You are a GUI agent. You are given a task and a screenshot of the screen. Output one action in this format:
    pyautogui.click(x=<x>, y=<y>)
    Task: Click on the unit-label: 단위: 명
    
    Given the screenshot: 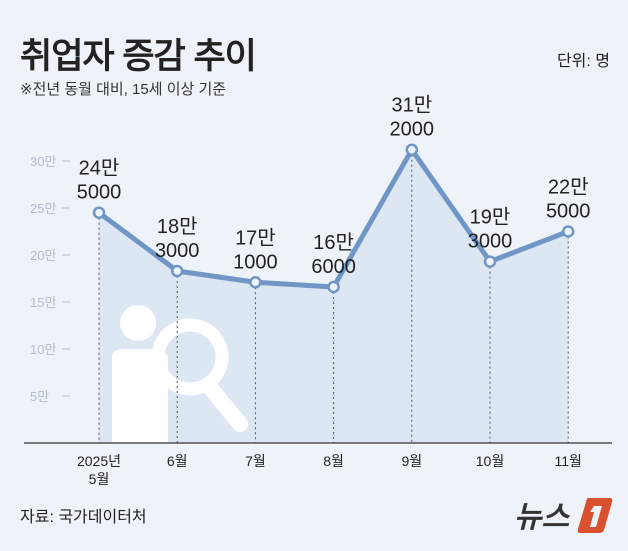 What is the action you would take?
    pyautogui.click(x=583, y=61)
    